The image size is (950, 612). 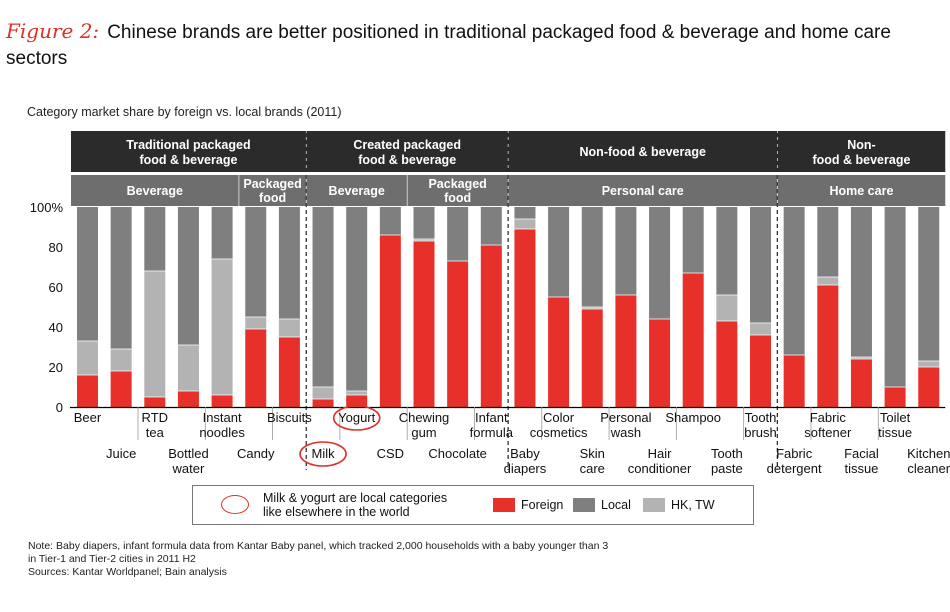 I want to click on hktw-swatch-icon, so click(x=654, y=505).